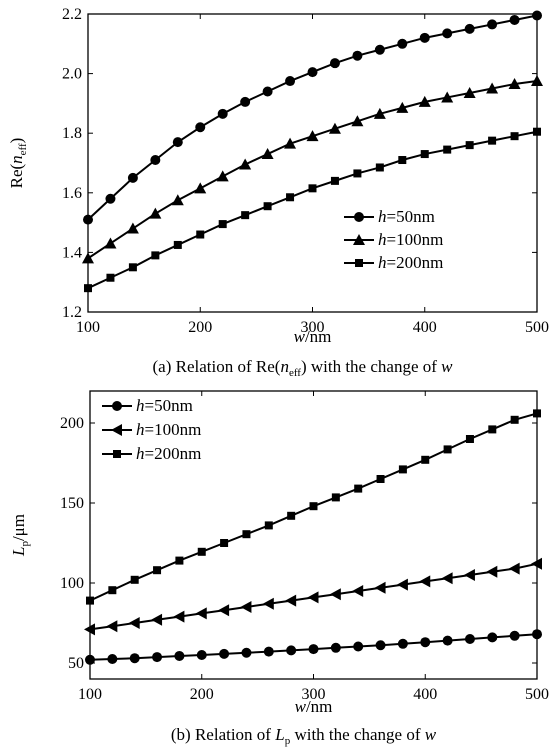  What do you see at coordinates (268, 366) in the screenshot?
I see `caption-mid: Re(` at bounding box center [268, 366].